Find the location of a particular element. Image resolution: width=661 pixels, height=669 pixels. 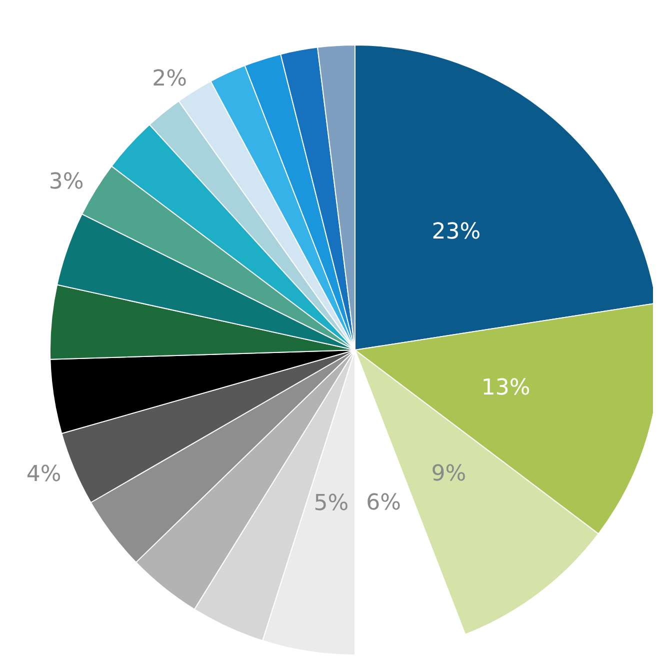

data-label: 3% is located at coordinates (66, 182).